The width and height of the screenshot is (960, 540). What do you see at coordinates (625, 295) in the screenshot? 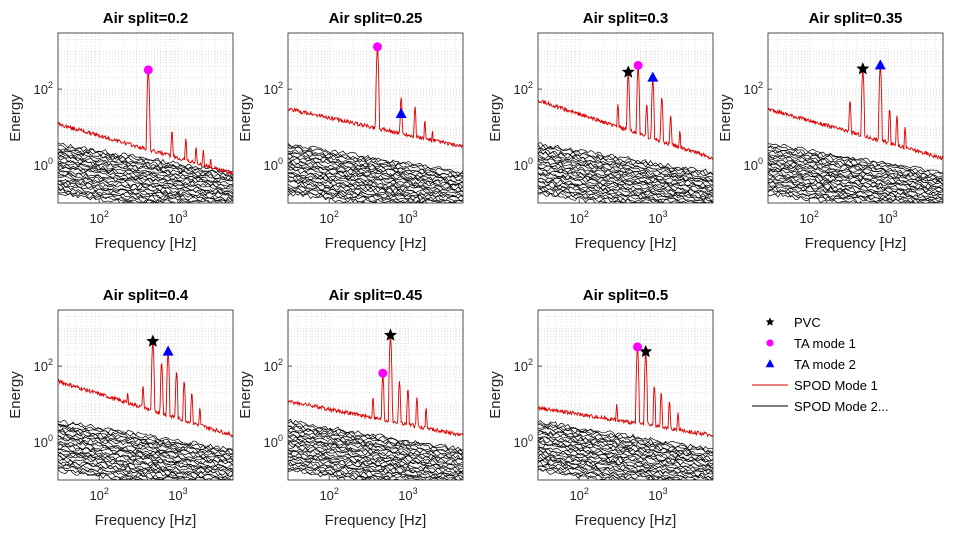
I see `subplot-title: Air split=0.5` at bounding box center [625, 295].